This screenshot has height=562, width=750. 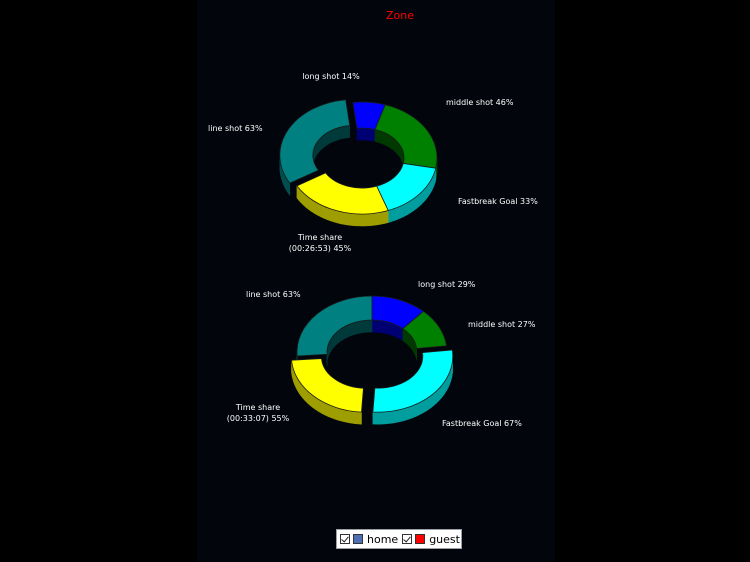 I want to click on legend-item-guest: guest, so click(x=431, y=539).